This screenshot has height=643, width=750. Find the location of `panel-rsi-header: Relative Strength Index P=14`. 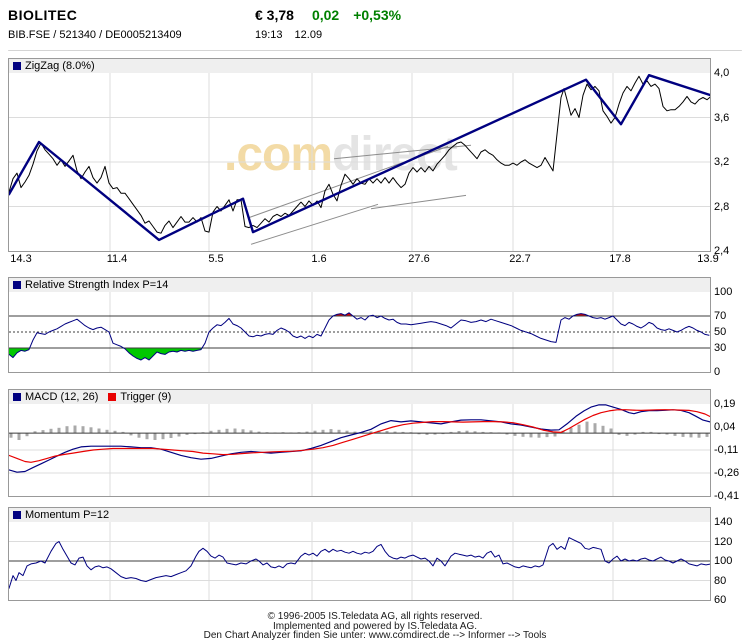

panel-rsi-header: Relative Strength Index P=14 is located at coordinates (359, 285).